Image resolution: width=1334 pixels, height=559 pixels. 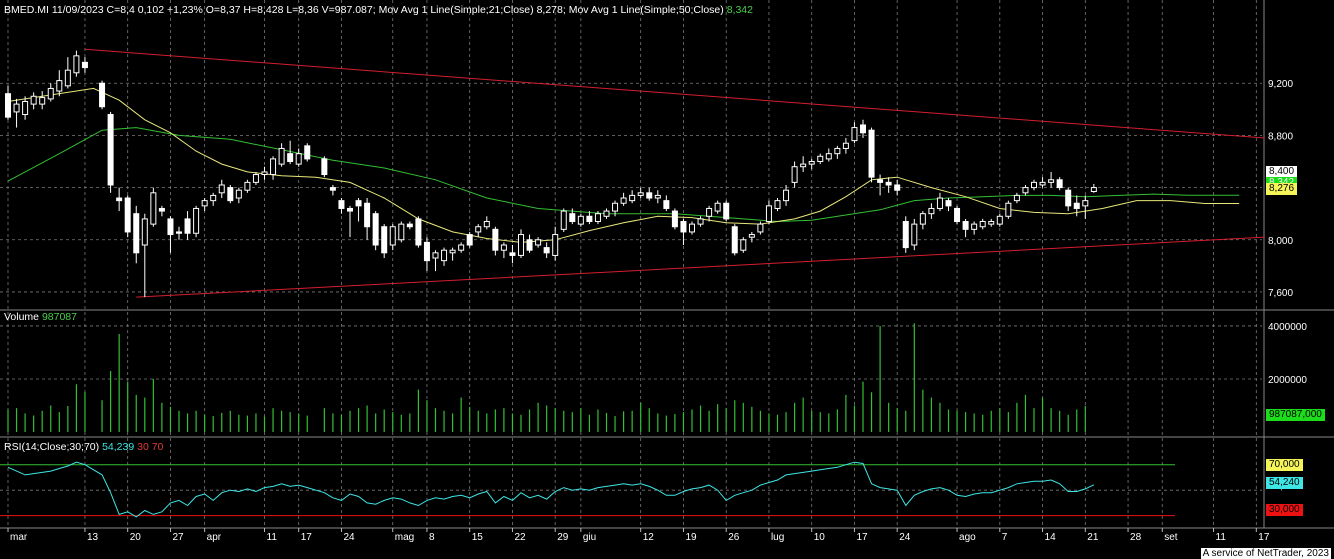 What do you see at coordinates (551, 489) in the screenshot?
I see `rsi-line` at bounding box center [551, 489].